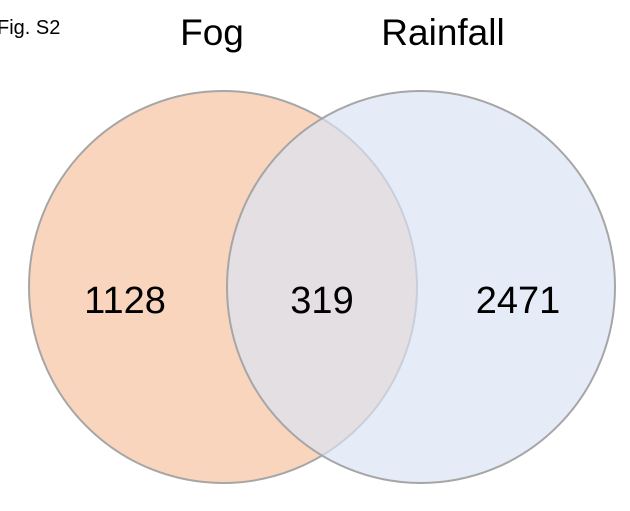  I want to click on set-title-rainfall: Rainfall, so click(442, 32).